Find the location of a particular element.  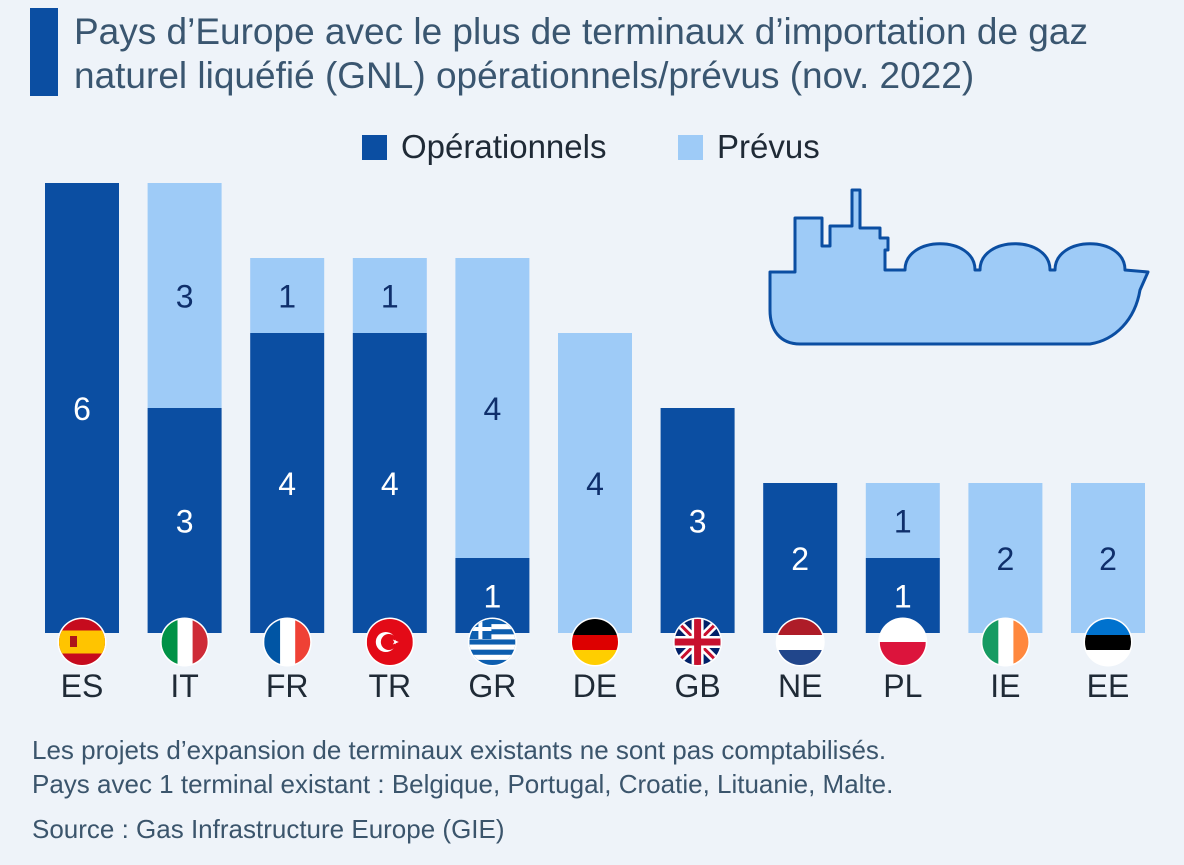

legend-swatch-operational is located at coordinates (374, 147).